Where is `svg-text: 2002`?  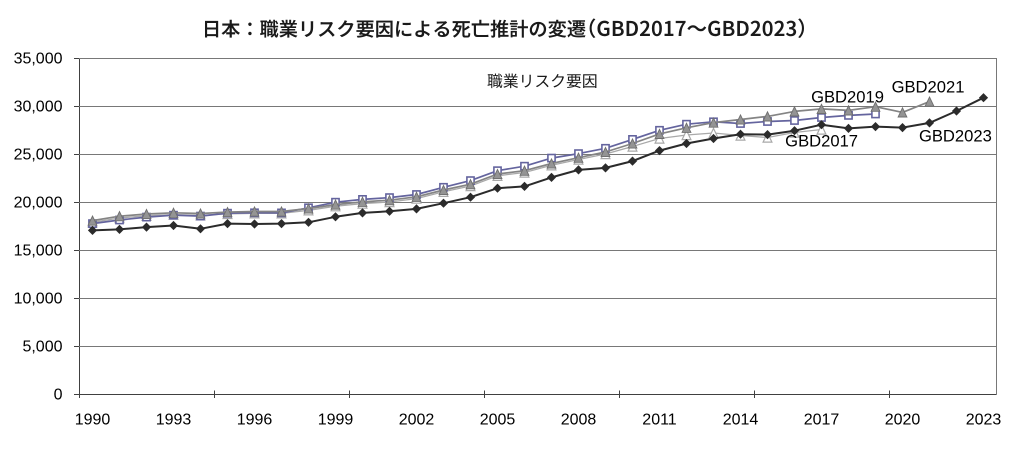 svg-text: 2002 is located at coordinates (417, 420).